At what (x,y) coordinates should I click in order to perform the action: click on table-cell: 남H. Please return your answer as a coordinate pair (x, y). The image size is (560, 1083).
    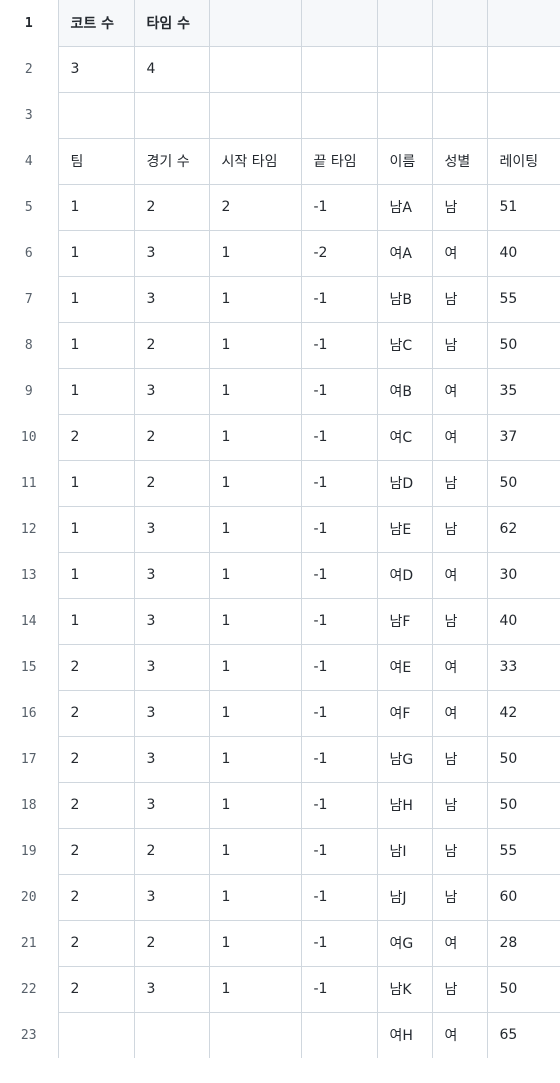
    Looking at the image, I should click on (404, 805).